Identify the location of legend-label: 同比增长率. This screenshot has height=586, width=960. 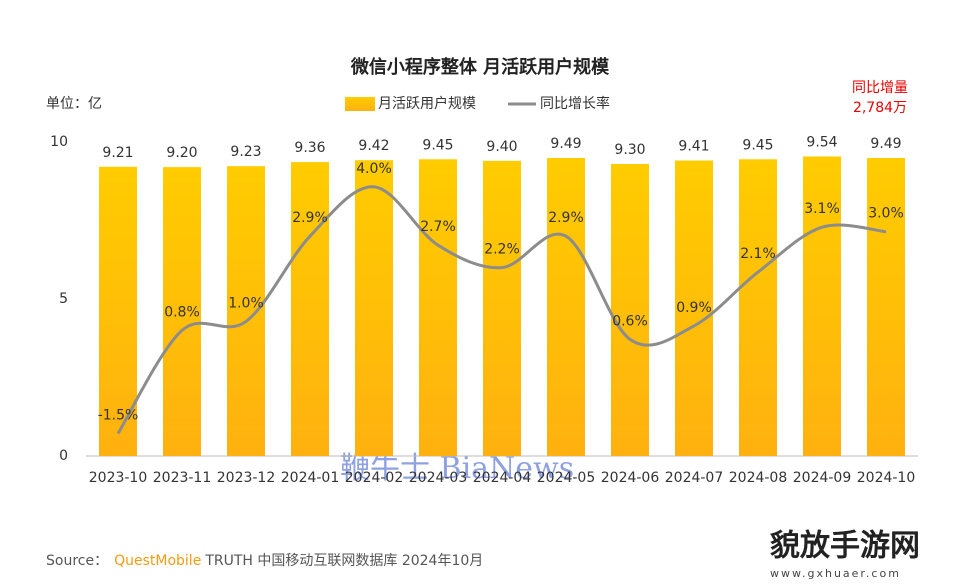
(575, 103).